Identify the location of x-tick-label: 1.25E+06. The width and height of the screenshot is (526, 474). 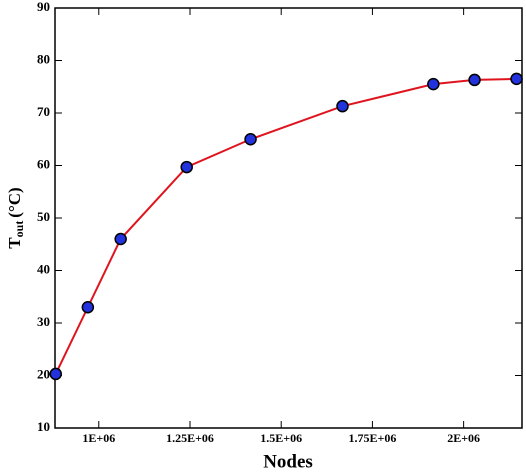
(190, 438).